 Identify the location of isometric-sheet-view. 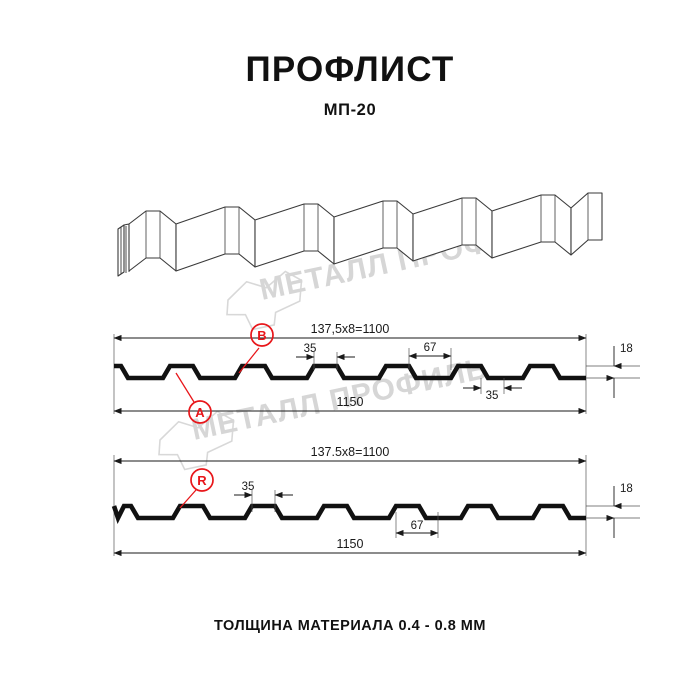
(360, 234).